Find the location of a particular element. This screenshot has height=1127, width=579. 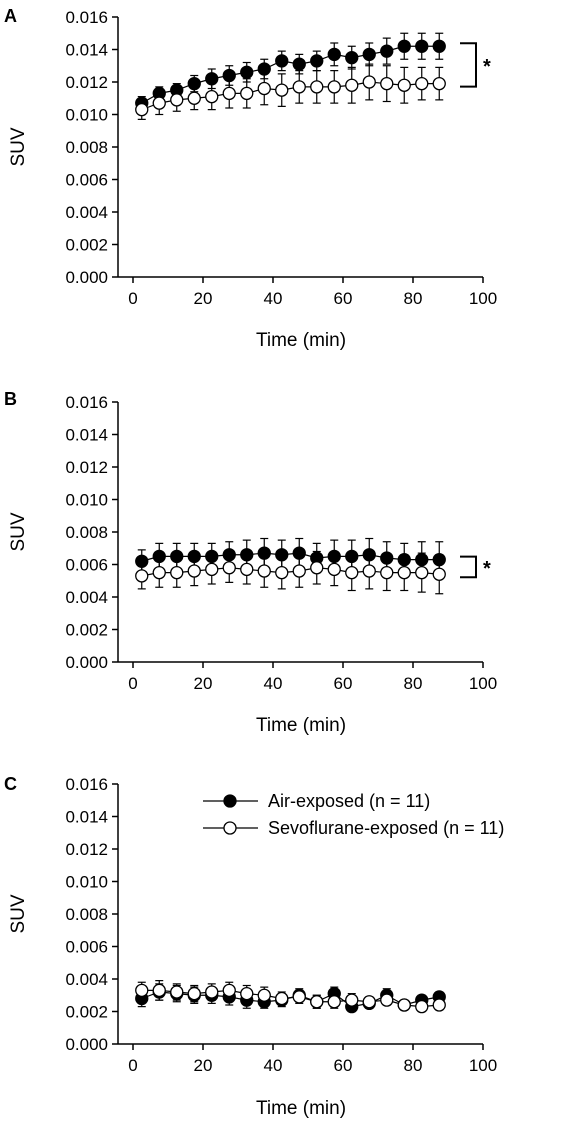

panel-label: A is located at coordinates (10, 16).